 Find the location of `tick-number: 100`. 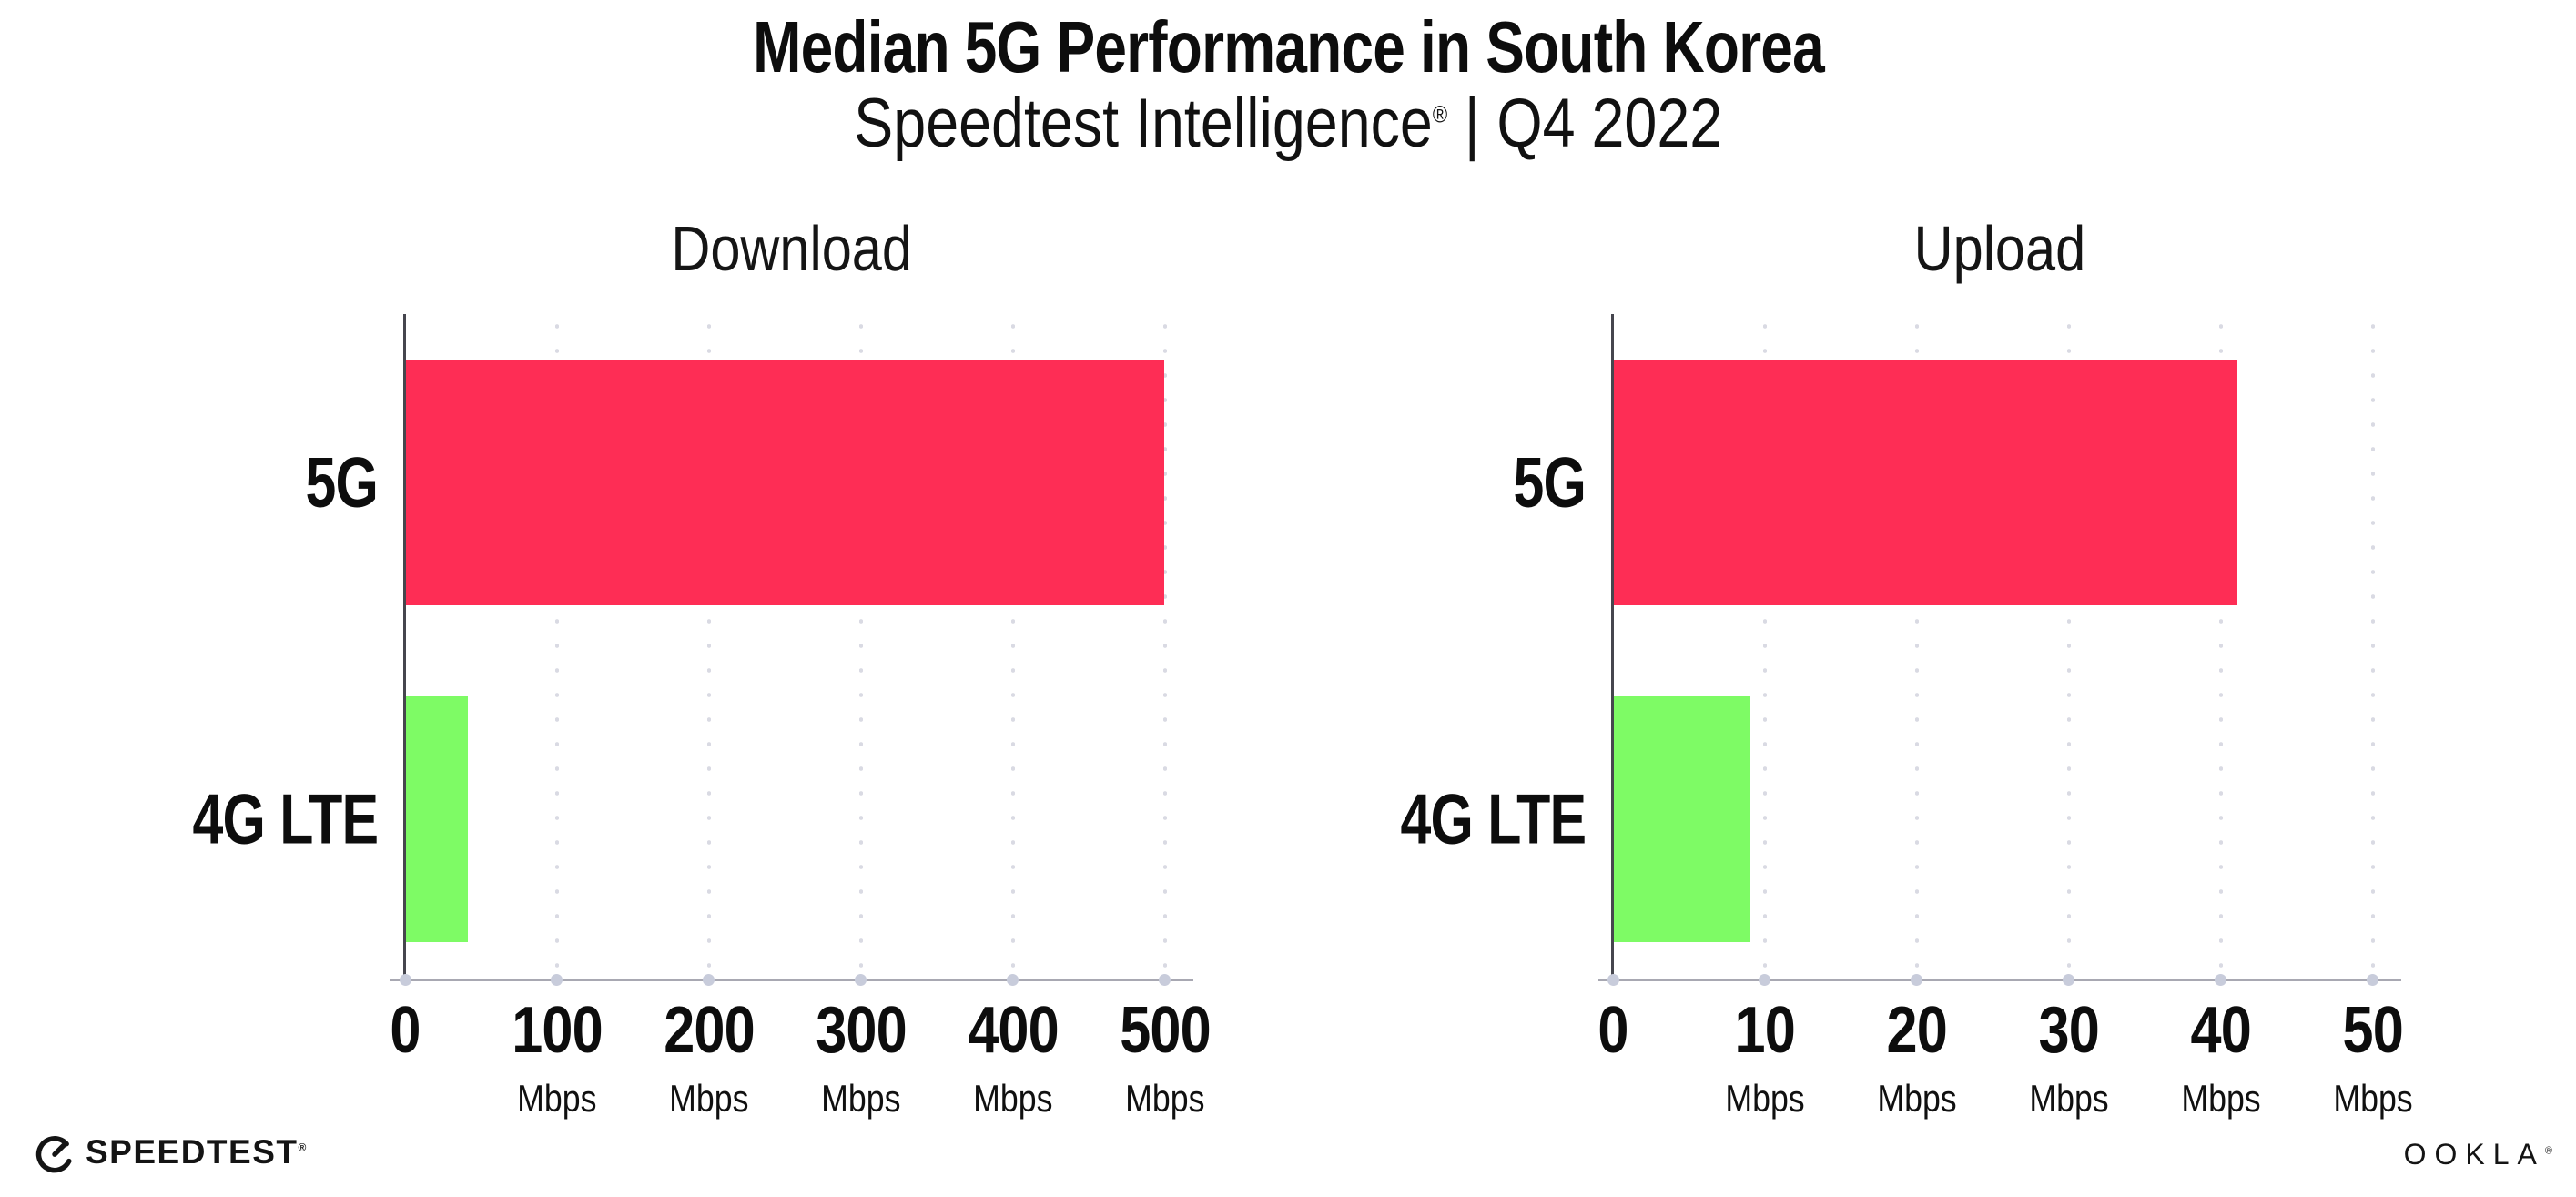

tick-number: 100 is located at coordinates (556, 1030).